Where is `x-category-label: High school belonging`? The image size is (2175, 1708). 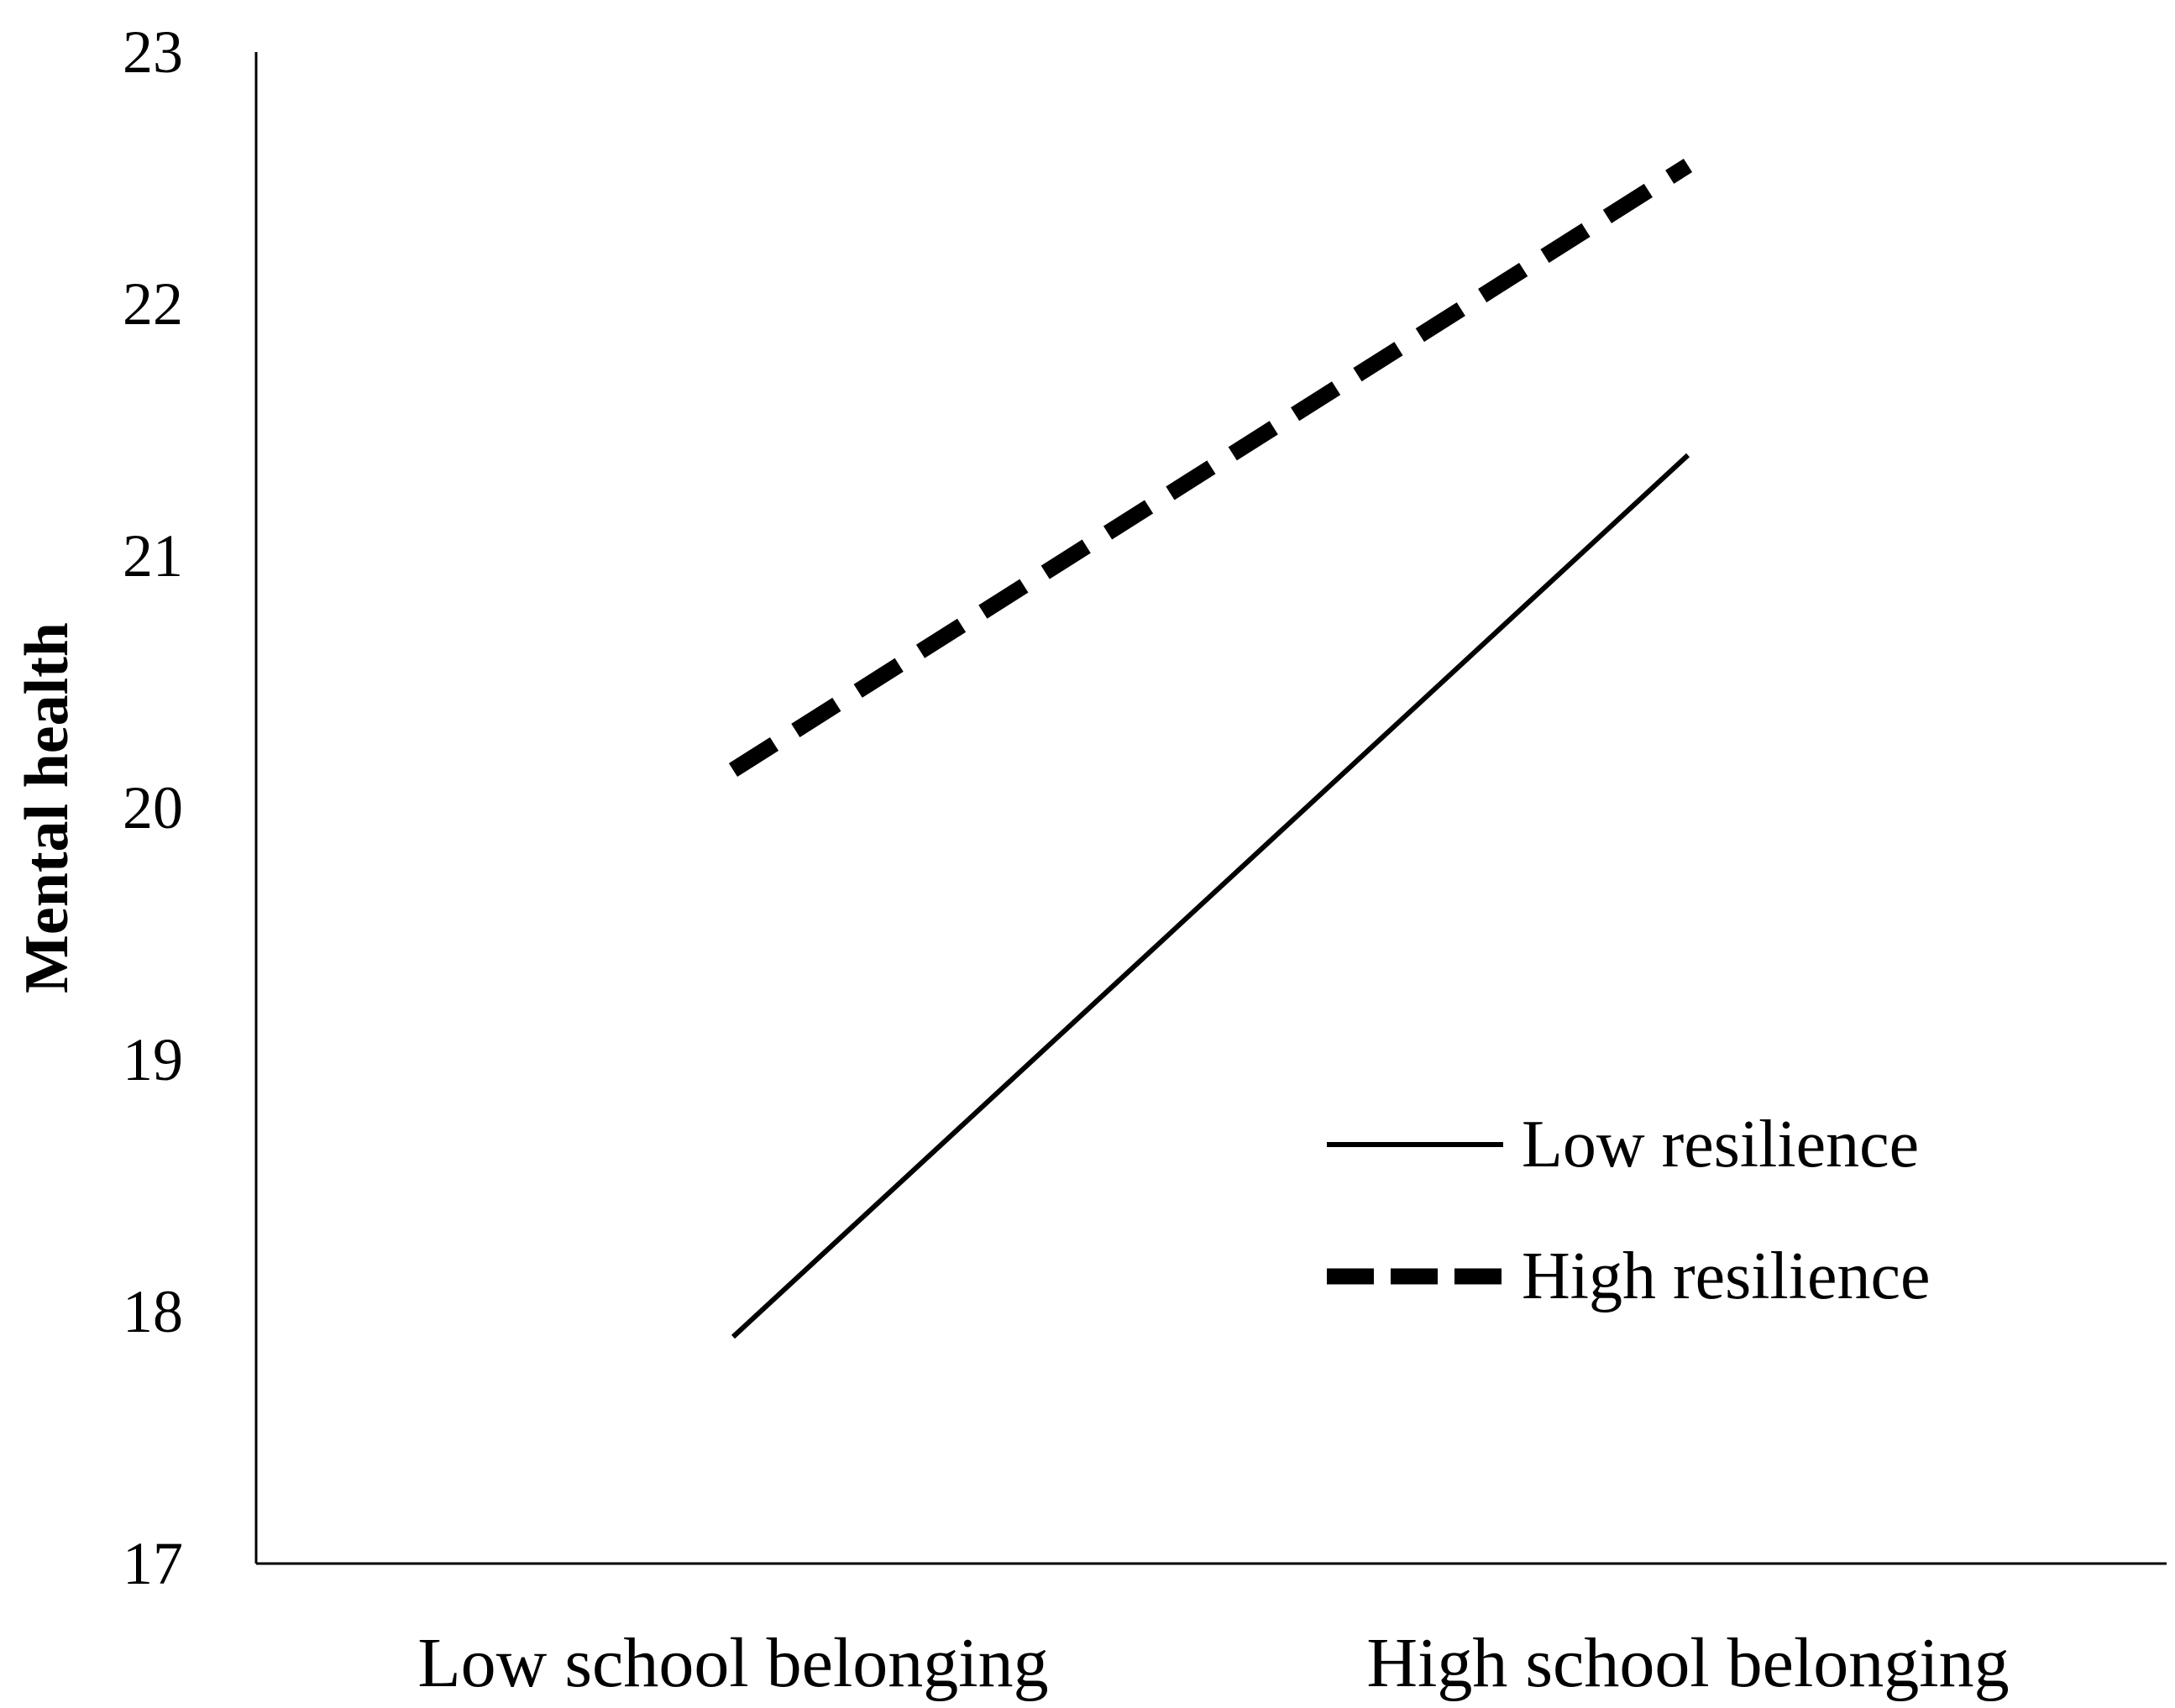 x-category-label: High school belonging is located at coordinates (1687, 1663).